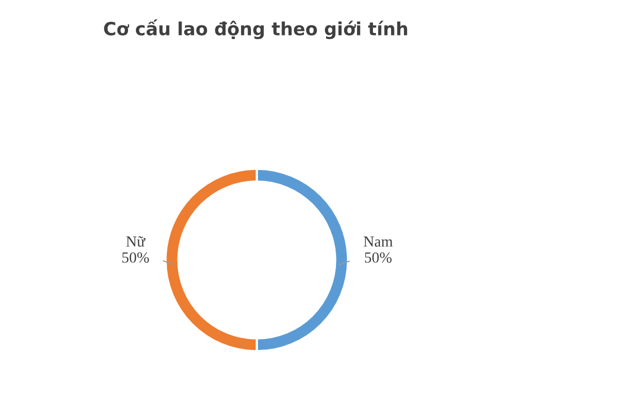  Describe the element at coordinates (378, 241) in the screenshot. I see `slice-label: Nam` at that location.